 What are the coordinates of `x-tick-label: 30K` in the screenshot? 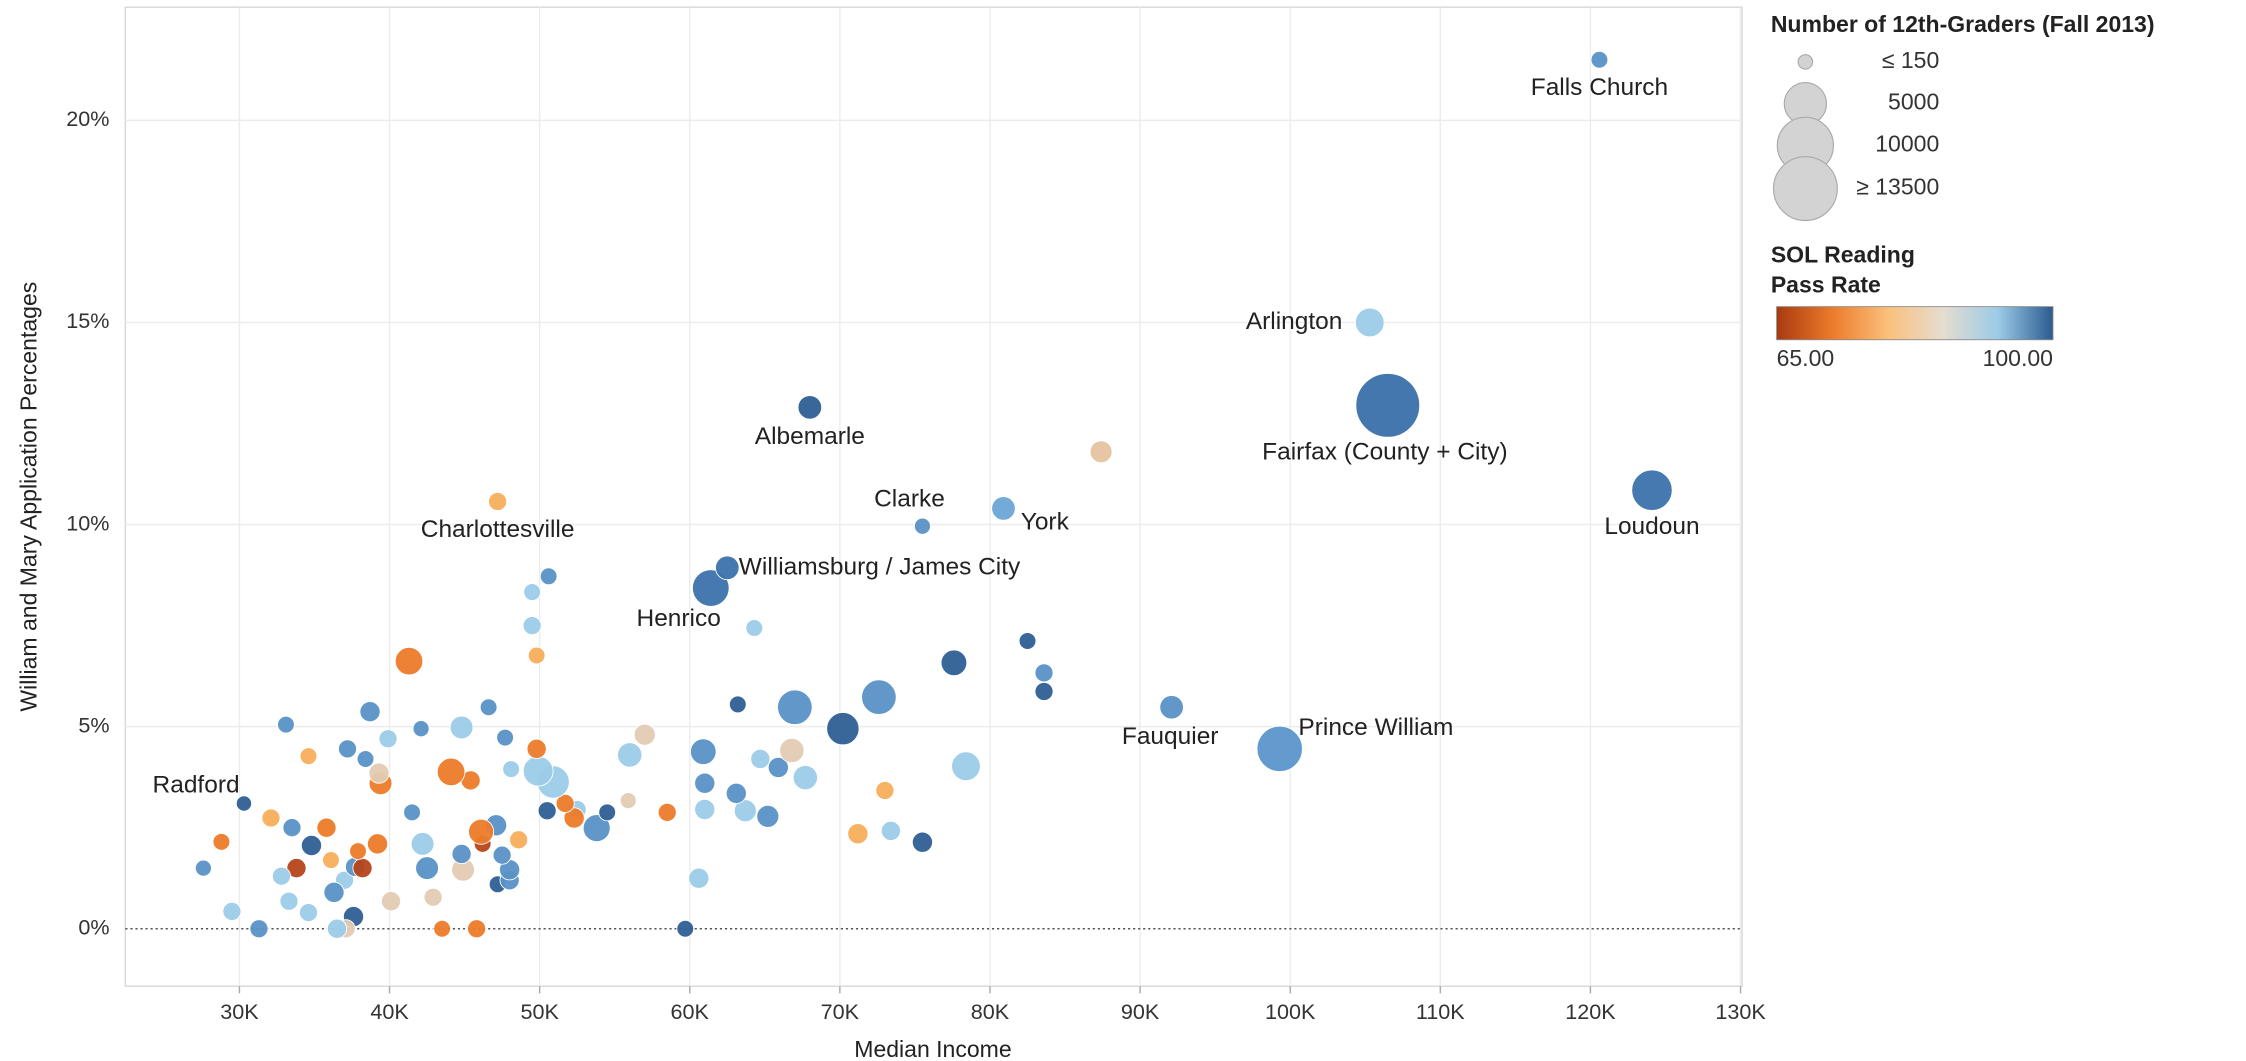 It's located at (239, 1011).